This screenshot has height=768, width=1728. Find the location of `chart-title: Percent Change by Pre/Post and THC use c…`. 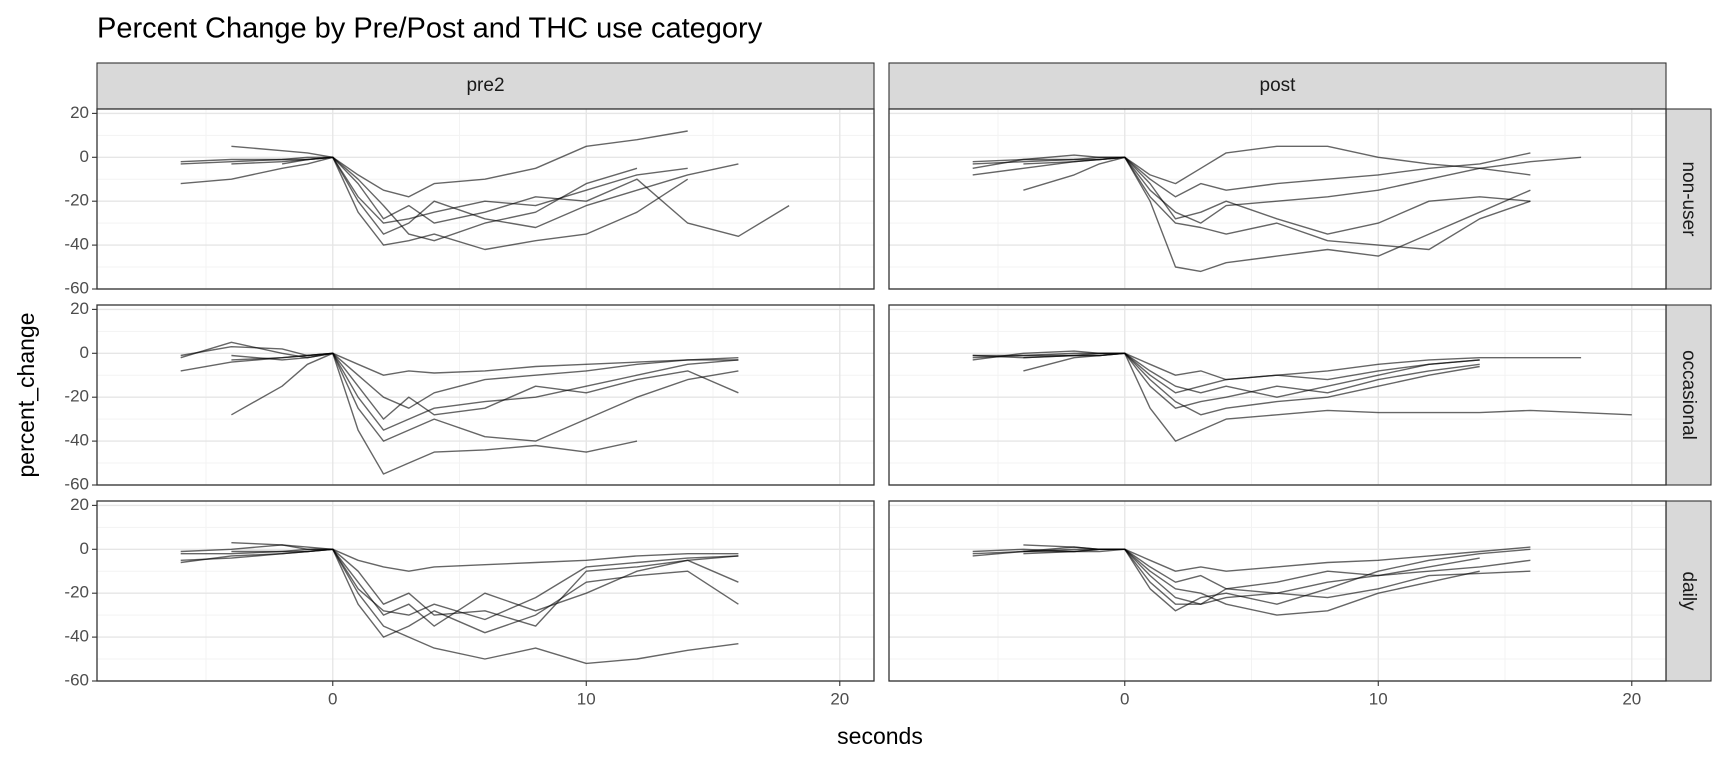

chart-title: Percent Change by Pre/Post and THC use c… is located at coordinates (430, 29).